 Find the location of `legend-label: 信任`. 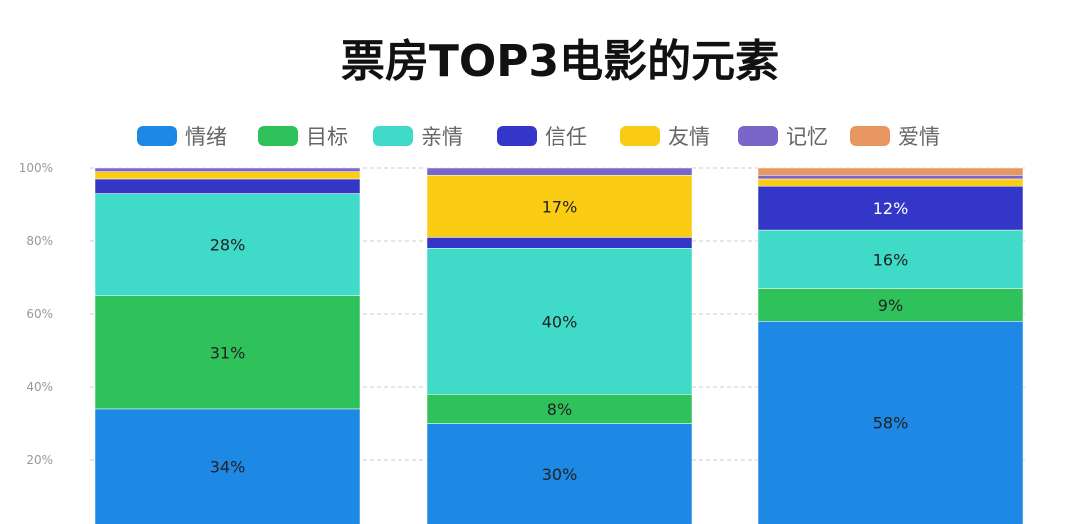

legend-label: 信任 is located at coordinates (566, 137).